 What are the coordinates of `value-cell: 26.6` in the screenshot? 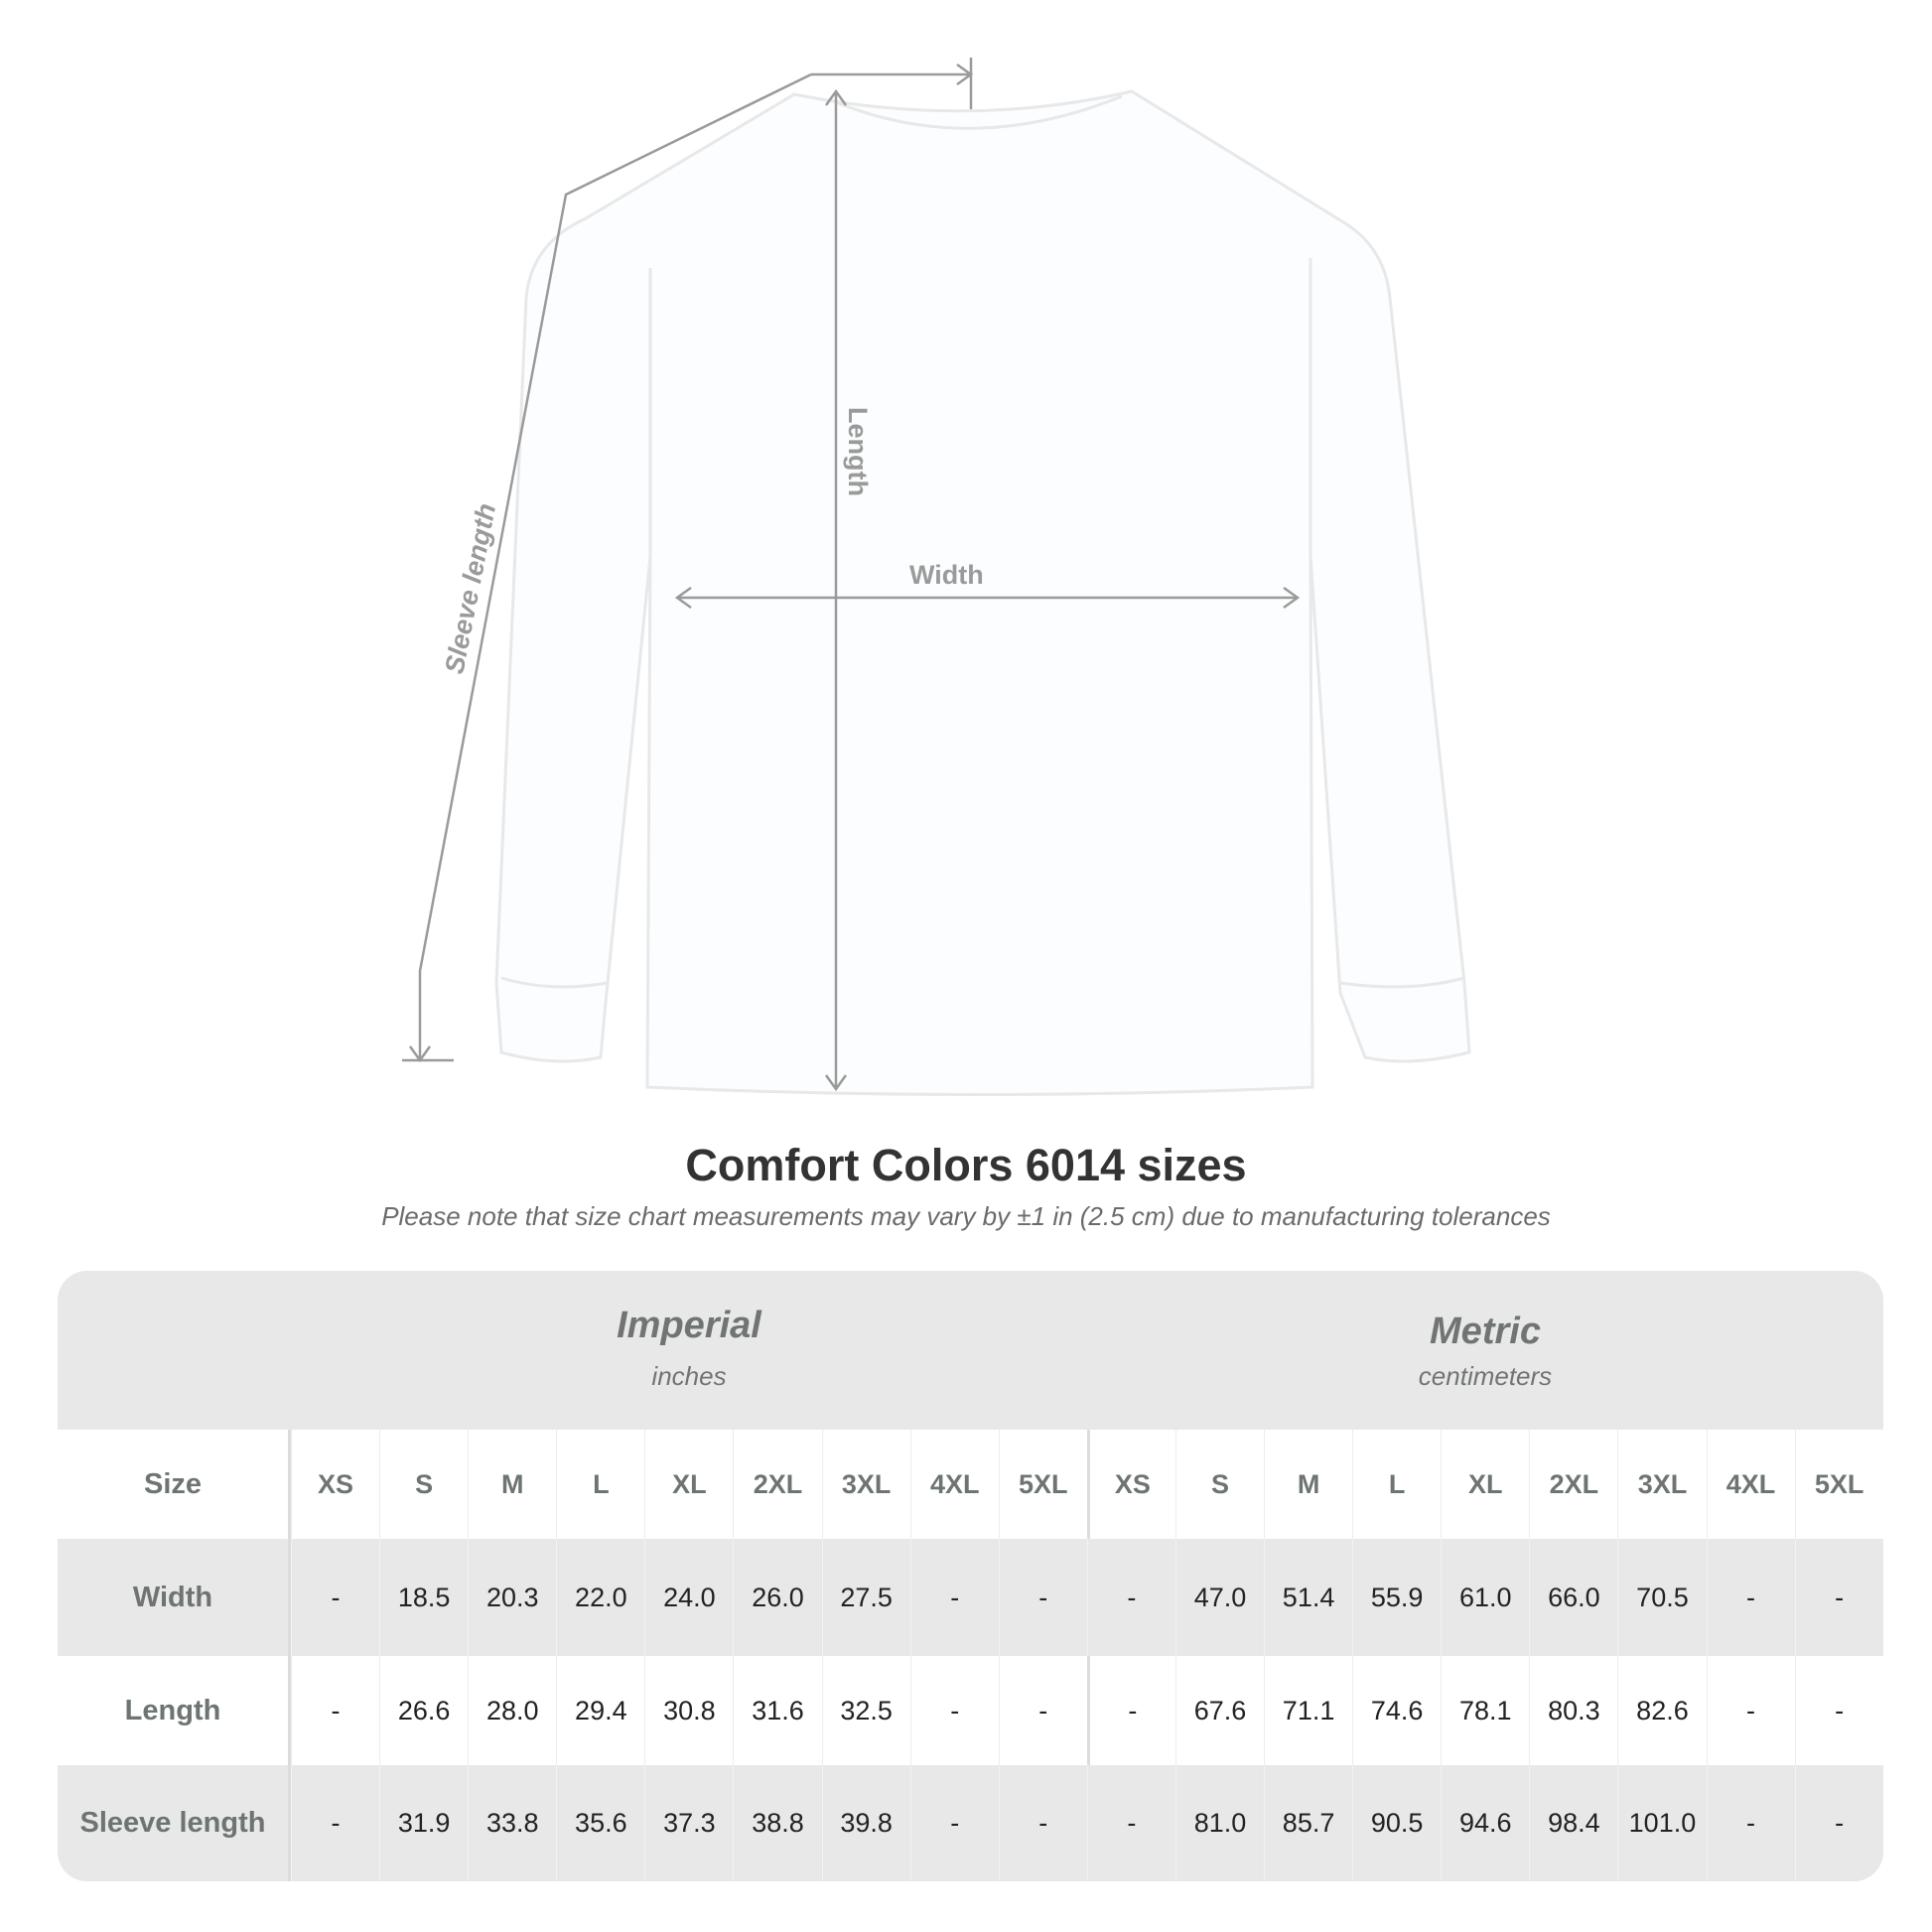 It's located at (424, 1711).